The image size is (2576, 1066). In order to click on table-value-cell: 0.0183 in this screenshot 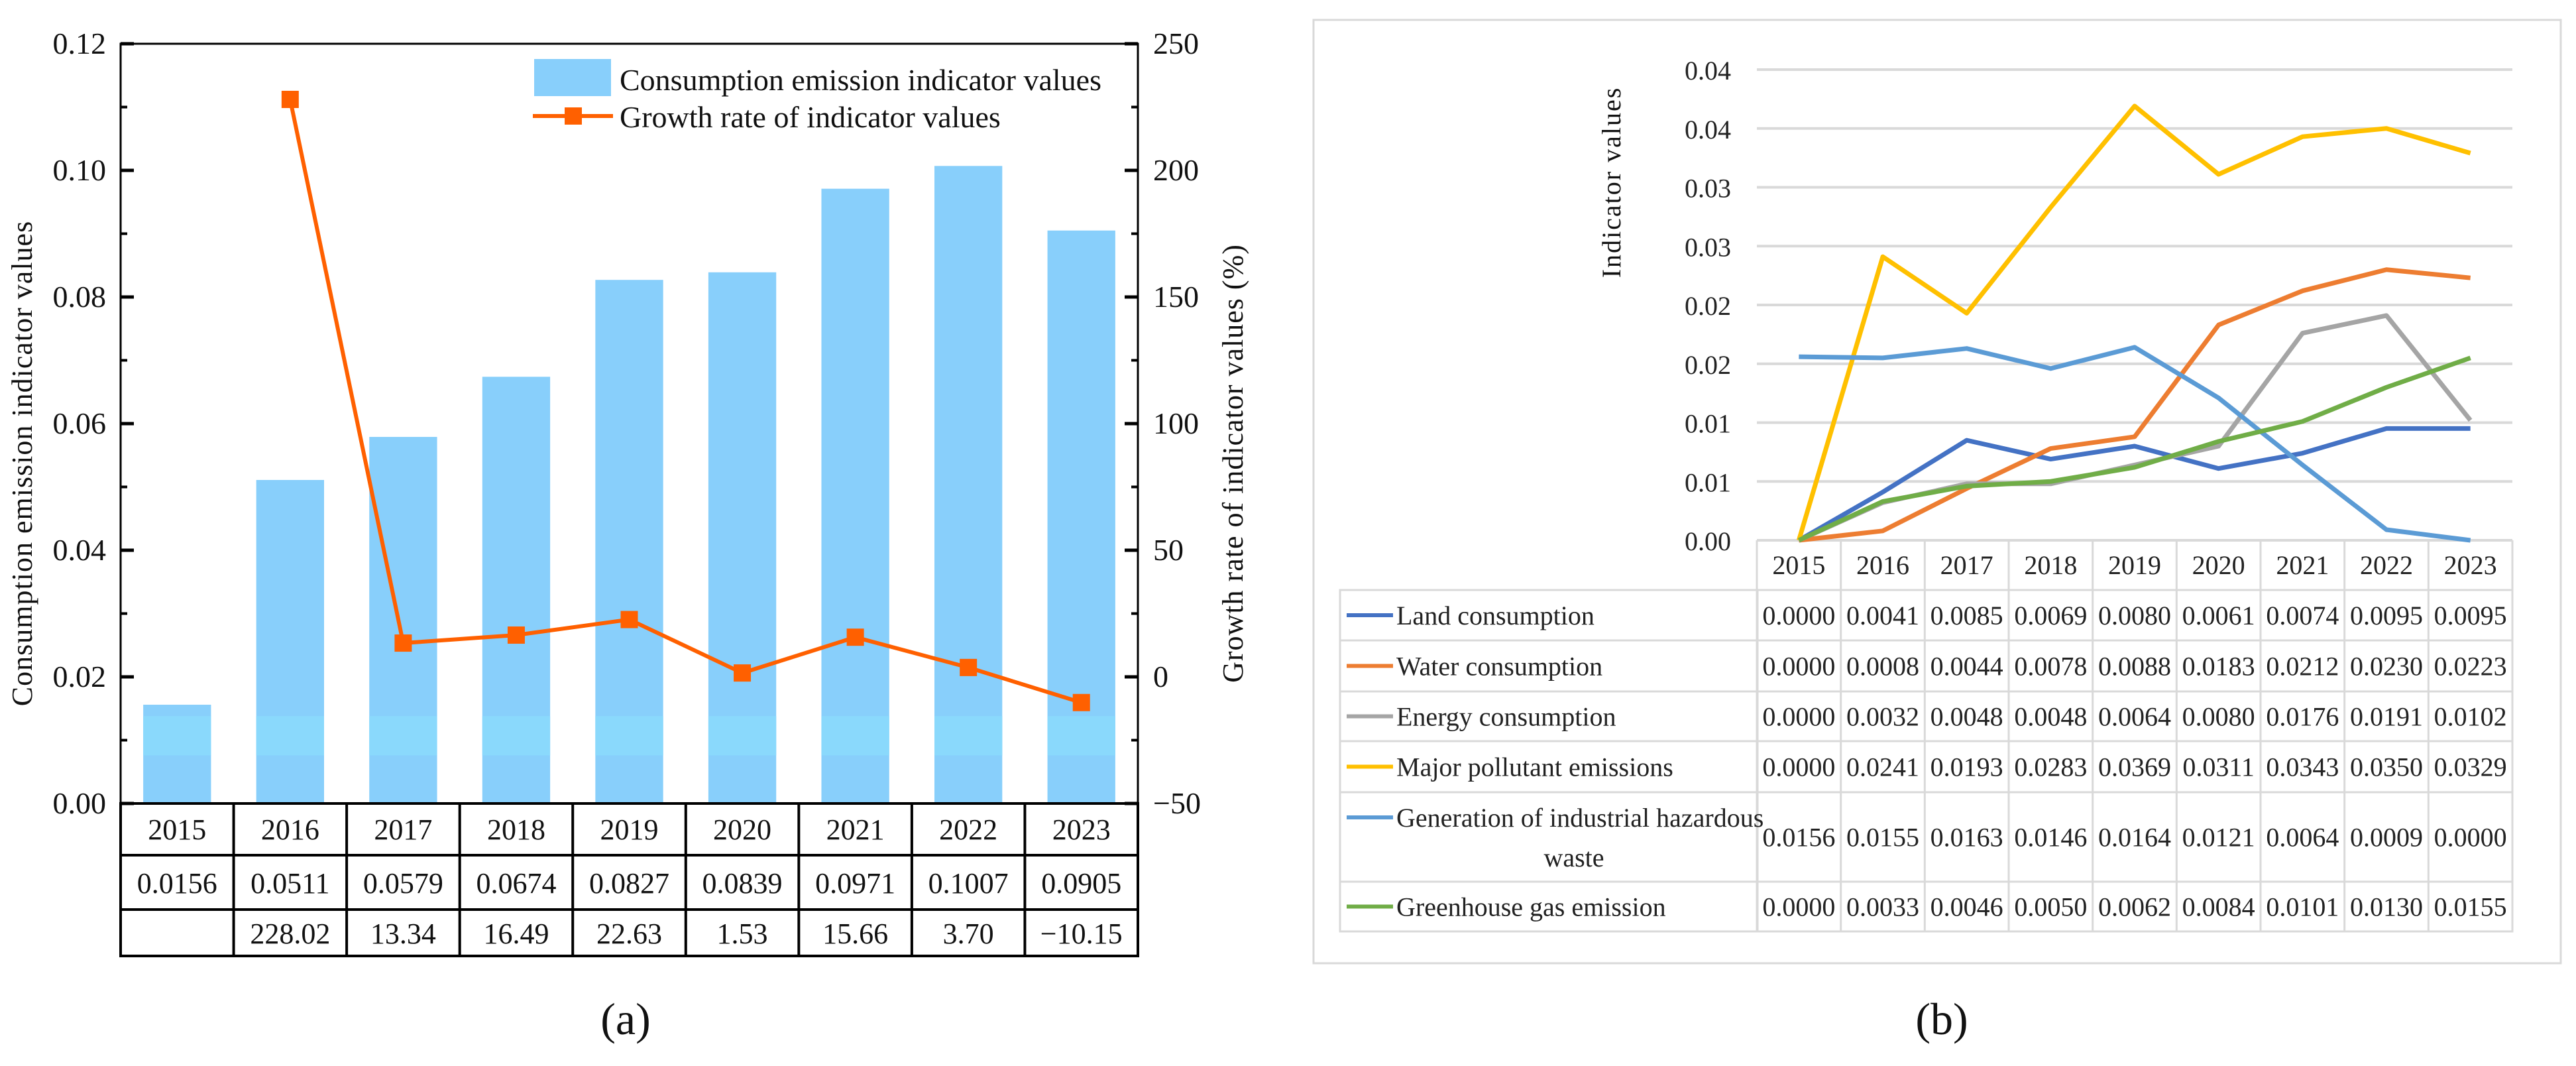, I will do `click(2218, 666)`.